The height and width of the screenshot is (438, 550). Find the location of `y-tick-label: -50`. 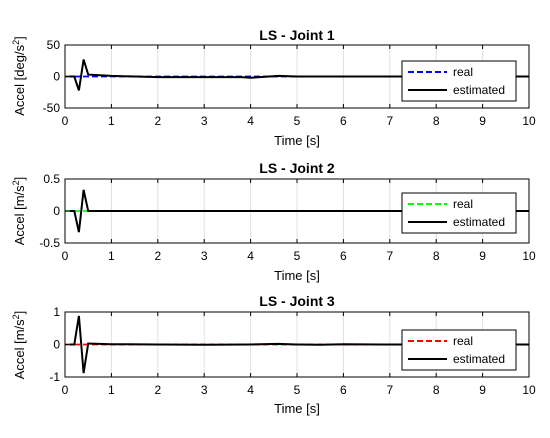

y-tick-label: -50 is located at coordinates (52, 108).